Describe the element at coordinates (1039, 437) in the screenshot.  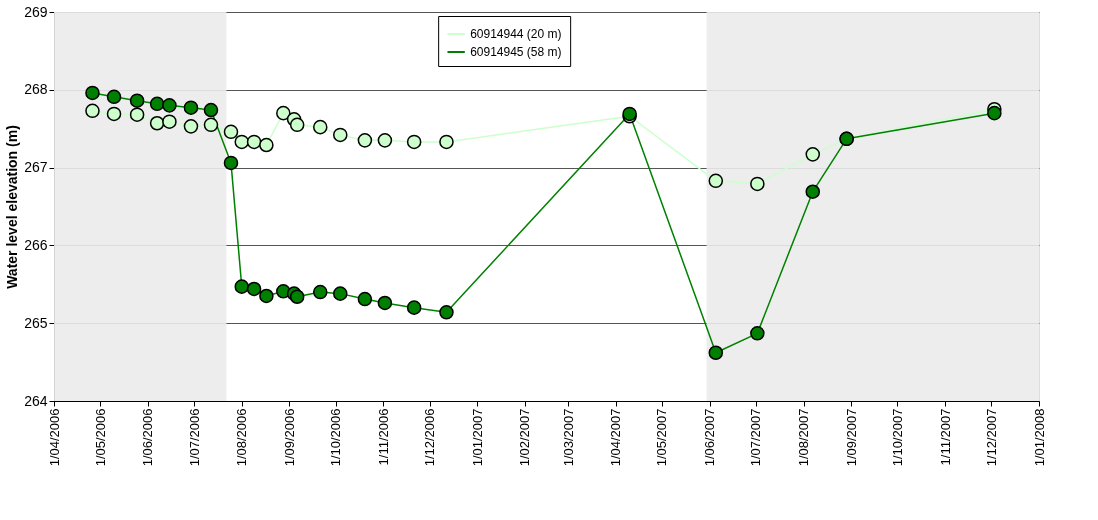
I see `x-tick-label: 1/01/2008` at that location.